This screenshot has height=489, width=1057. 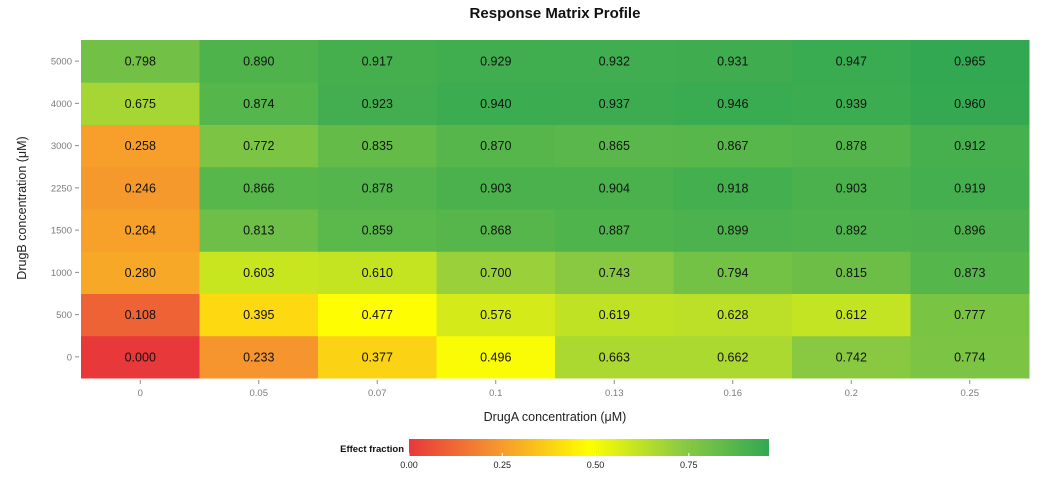 I want to click on cell-value-label: 0.946, so click(x=732, y=104).